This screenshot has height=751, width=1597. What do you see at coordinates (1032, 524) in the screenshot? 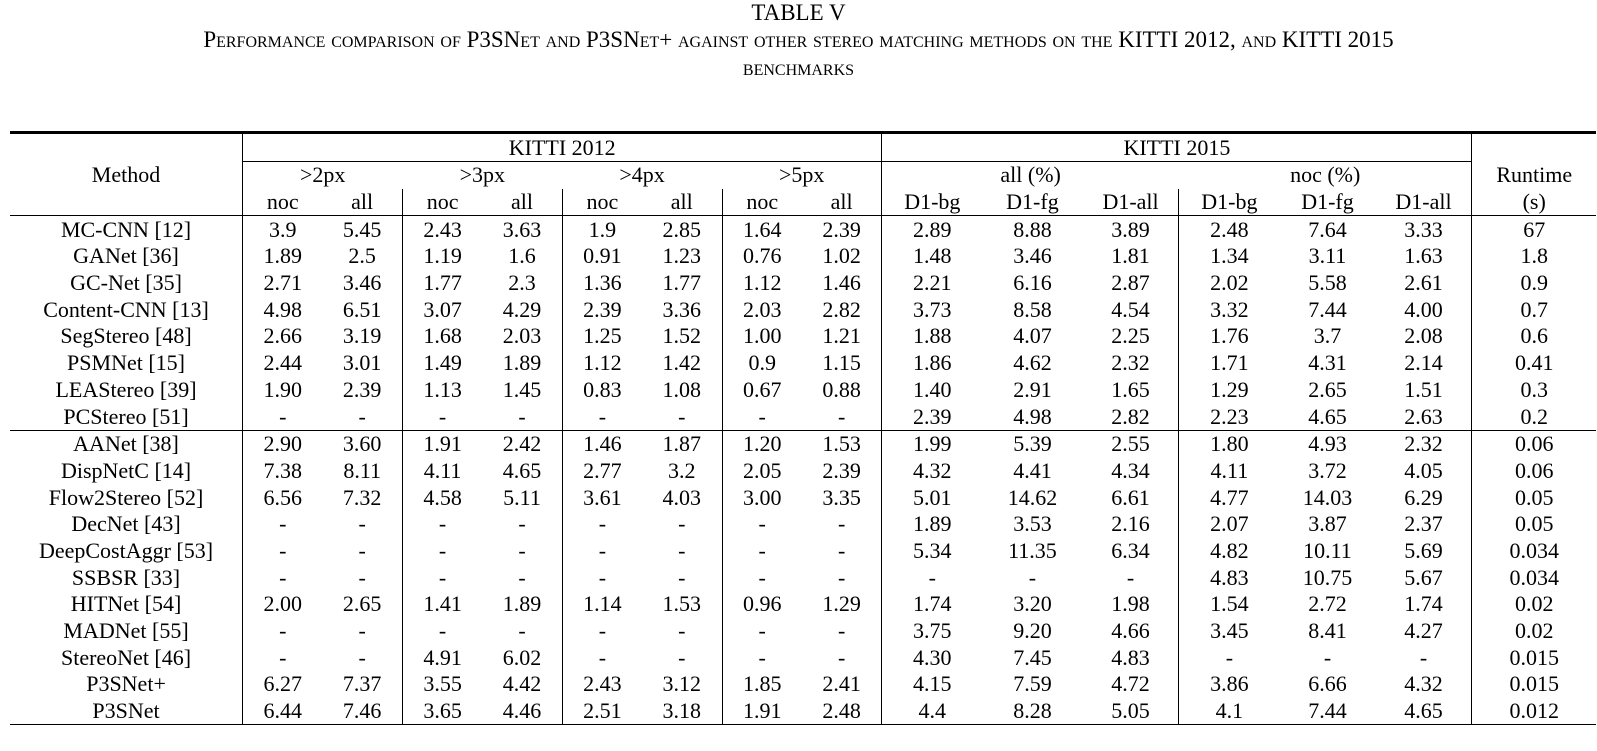
I see `value-cell: 3.53` at bounding box center [1032, 524].